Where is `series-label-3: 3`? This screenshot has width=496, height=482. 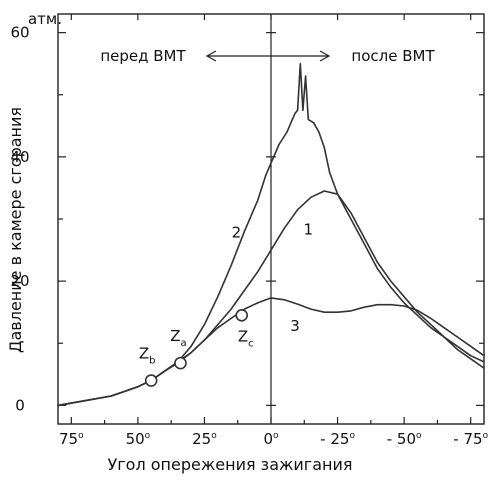
series-label-3: 3 is located at coordinates (295, 326).